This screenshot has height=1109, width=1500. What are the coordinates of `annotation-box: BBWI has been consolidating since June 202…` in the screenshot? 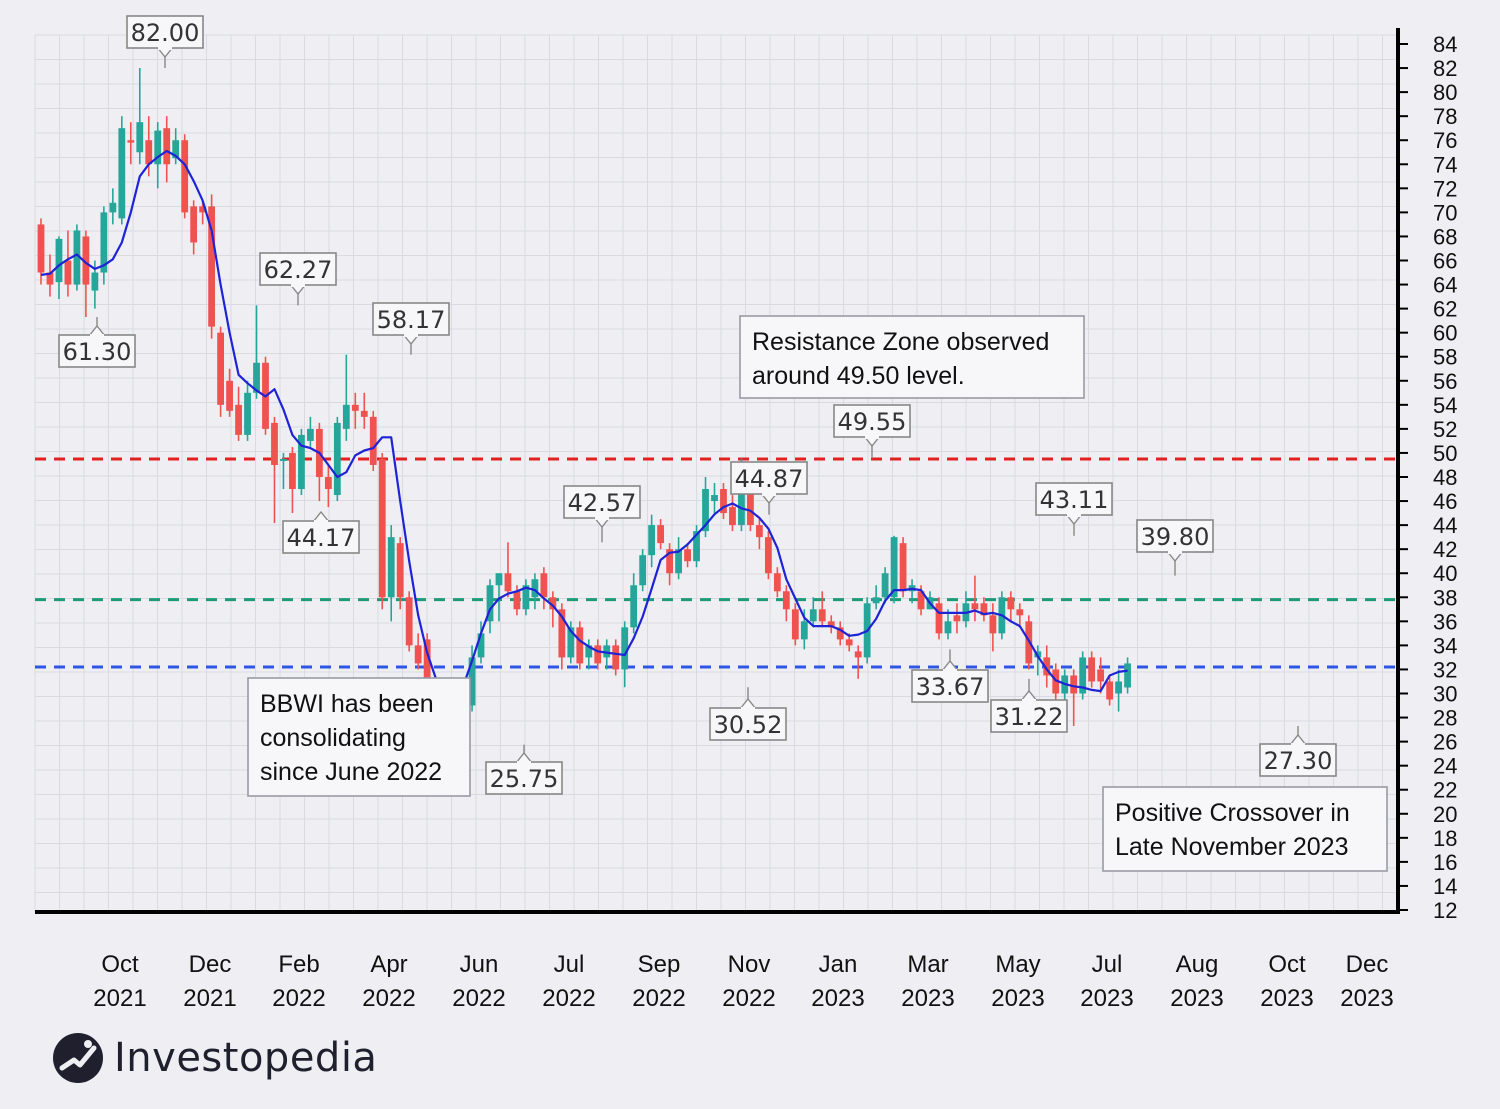 It's located at (359, 737).